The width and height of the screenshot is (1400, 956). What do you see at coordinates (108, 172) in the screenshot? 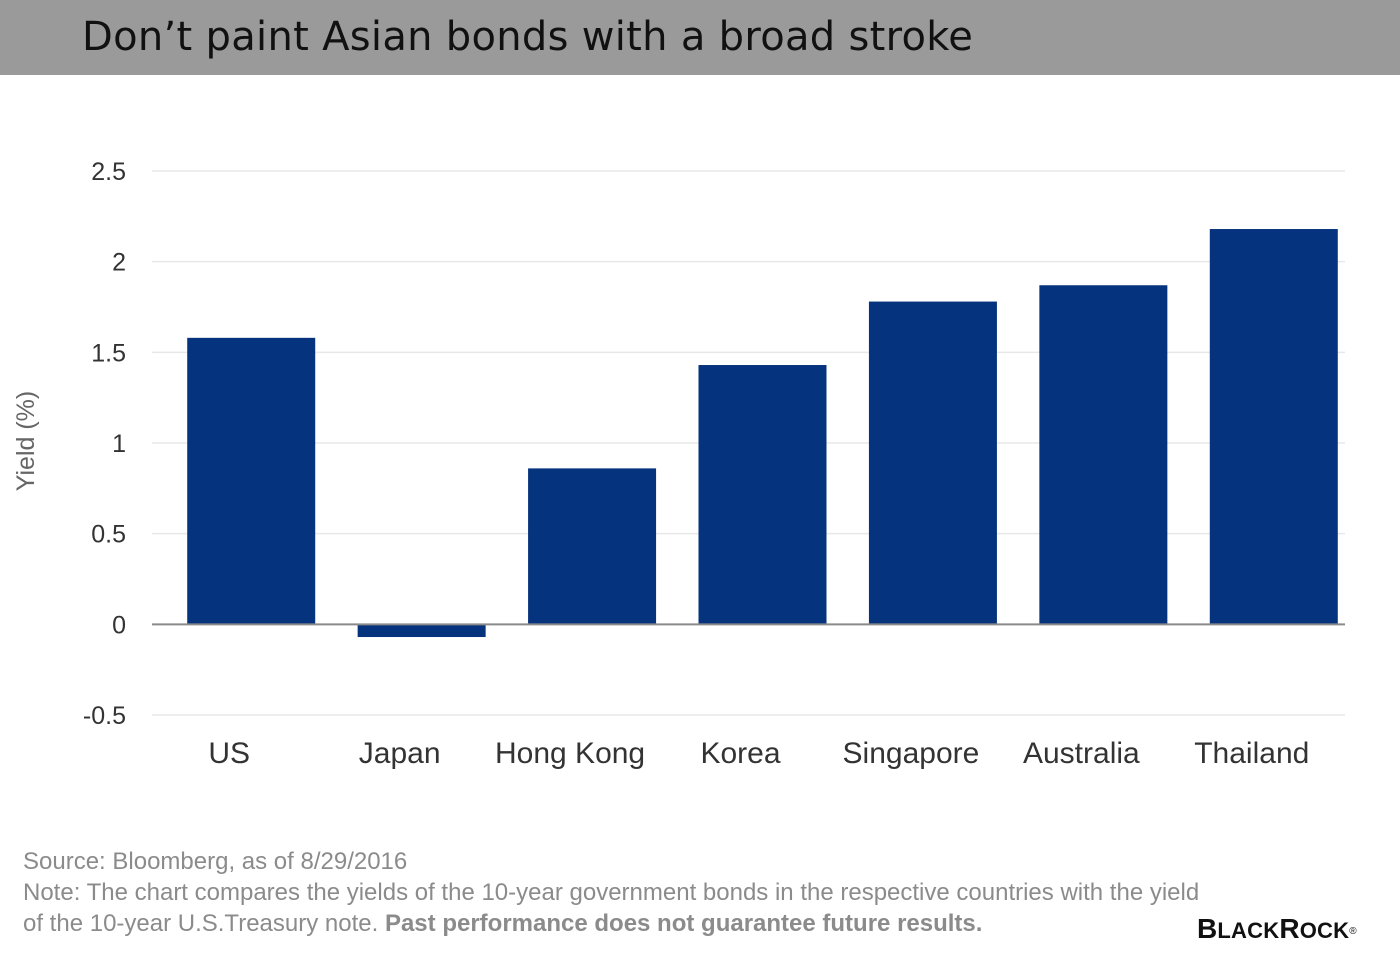
I see `y-tick-label: 2.5` at bounding box center [108, 172].